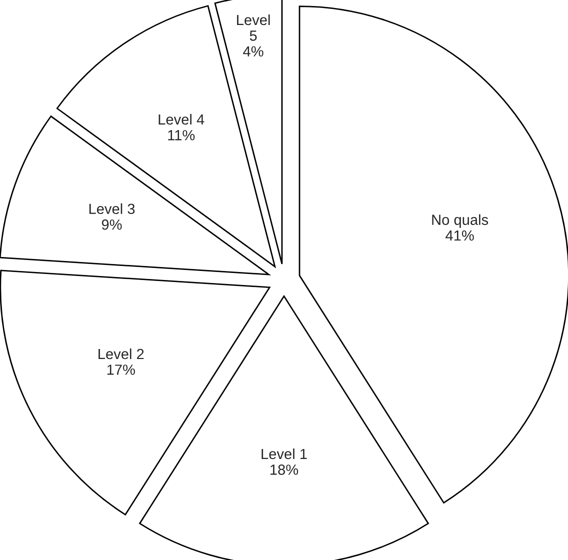  I want to click on data-label: 4%, so click(253, 51).